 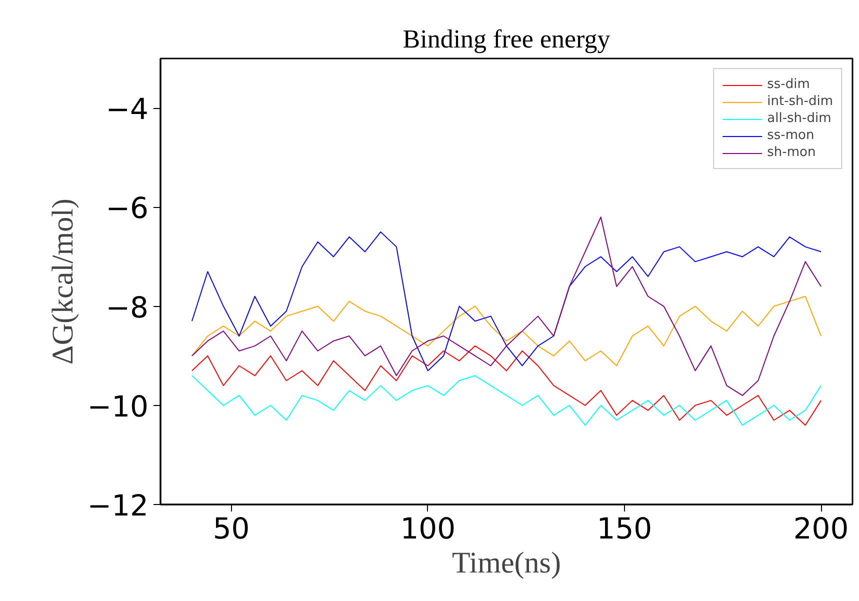 What do you see at coordinates (821, 529) in the screenshot?
I see `x-tick-label: 200` at bounding box center [821, 529].